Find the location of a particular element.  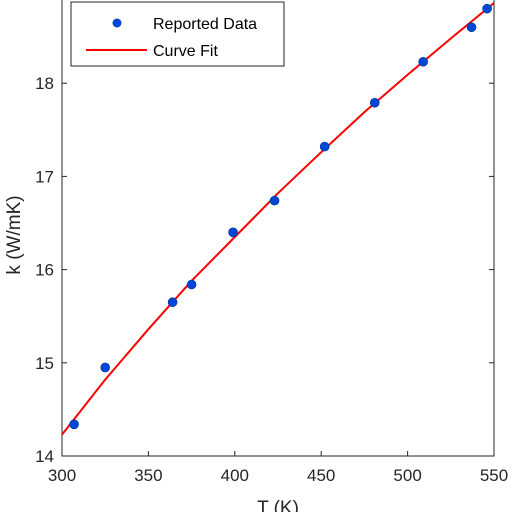

legend-label-curve-fit: Curve Fit is located at coordinates (185, 51).